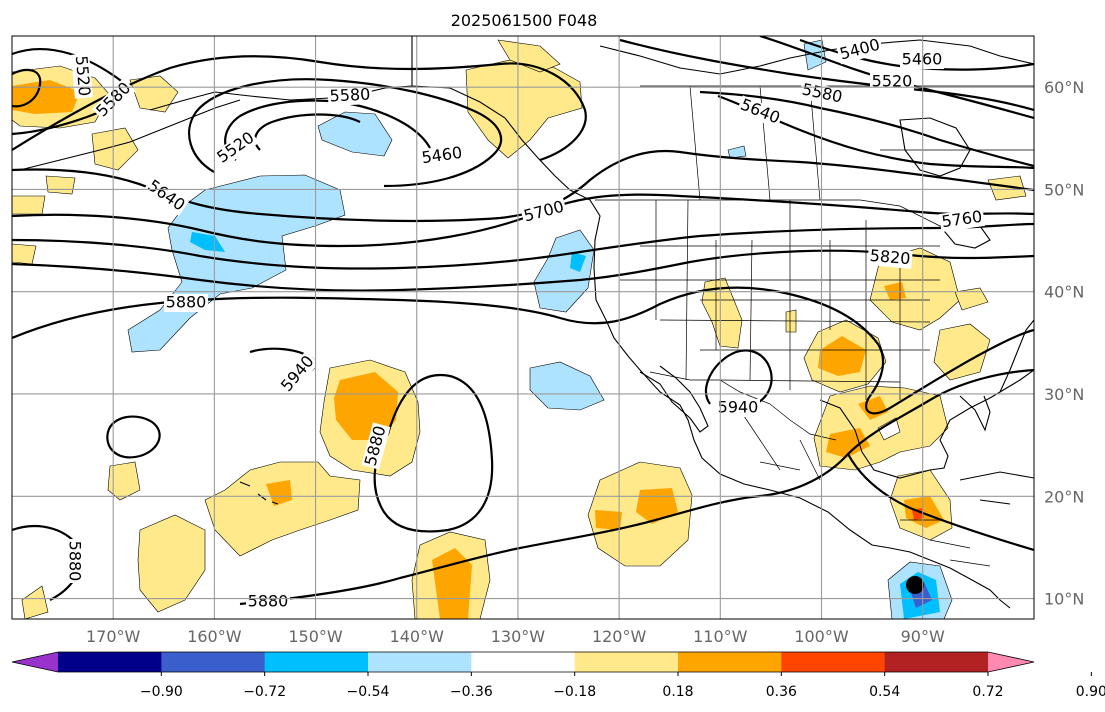  I want to click on lon-tick-label: 120°W, so click(619, 636).